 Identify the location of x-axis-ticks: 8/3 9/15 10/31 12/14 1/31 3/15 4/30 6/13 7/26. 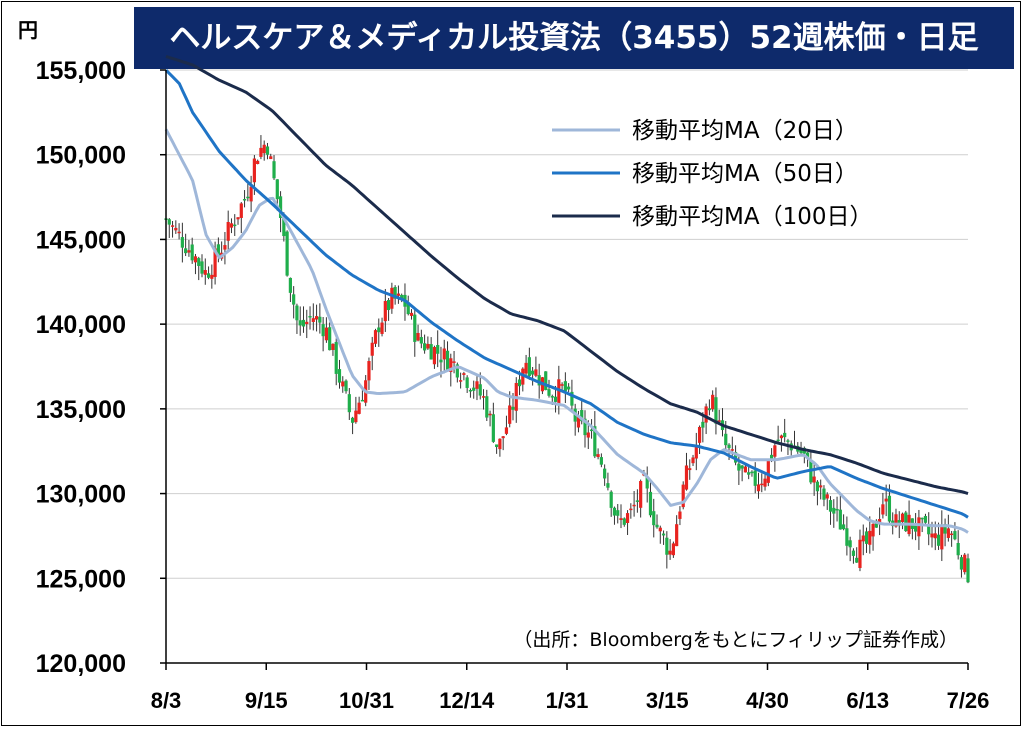
(570, 688).